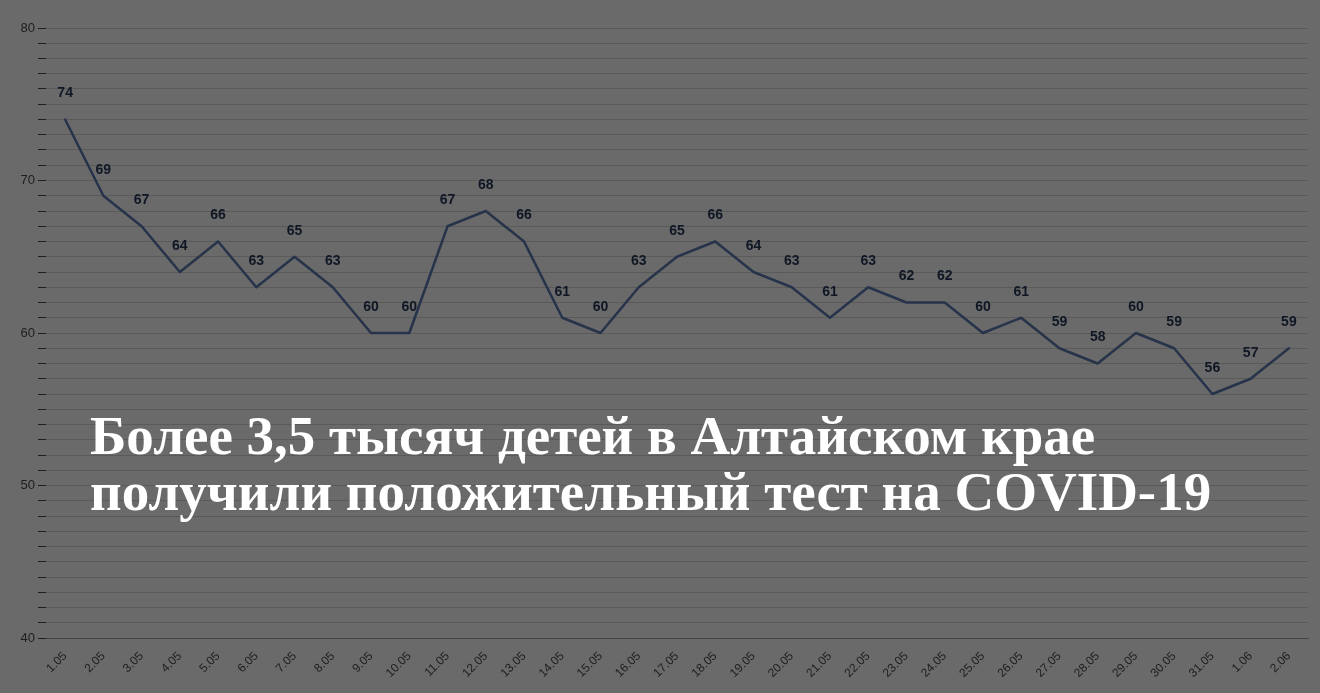  Describe the element at coordinates (1250, 351) in the screenshot. I see `data-label: 57` at that location.